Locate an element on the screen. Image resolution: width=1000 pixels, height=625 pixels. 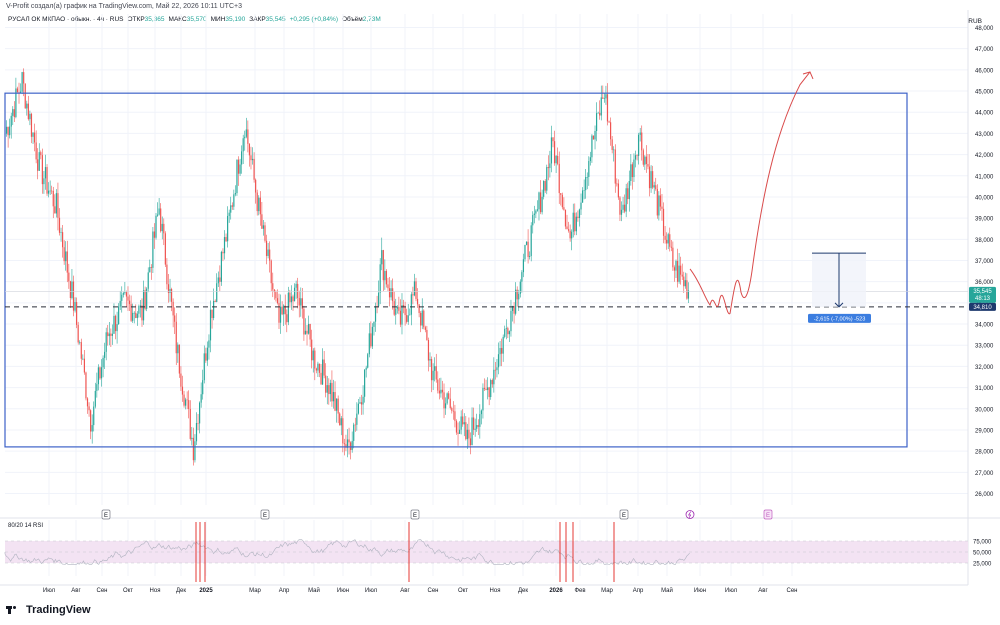
rsi-indicator-label: 80/20 14 RSI is located at coordinates (26, 526).